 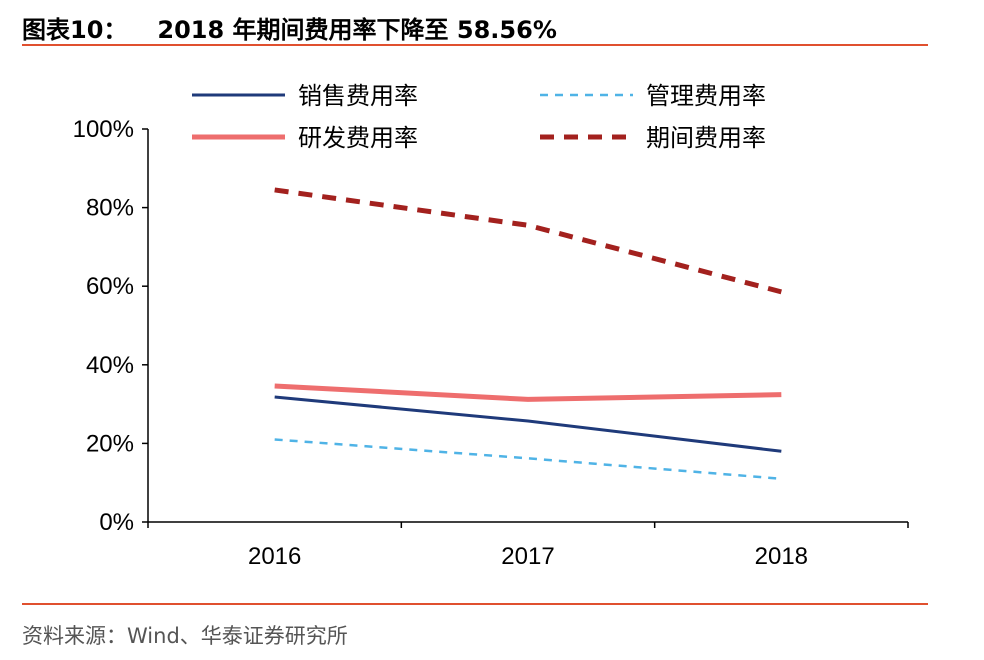 What do you see at coordinates (781, 556) in the screenshot?
I see `x-tick-label: 2018` at bounding box center [781, 556].